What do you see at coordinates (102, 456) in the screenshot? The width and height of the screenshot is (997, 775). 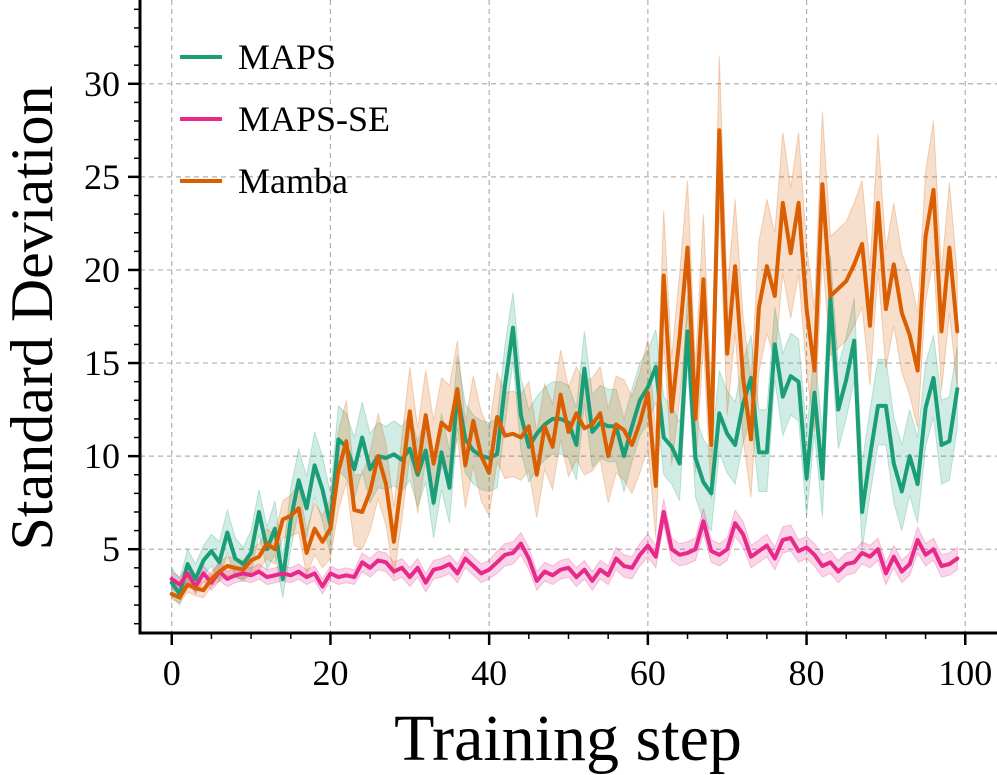 I see `y-tick-label-1: 10` at bounding box center [102, 456].